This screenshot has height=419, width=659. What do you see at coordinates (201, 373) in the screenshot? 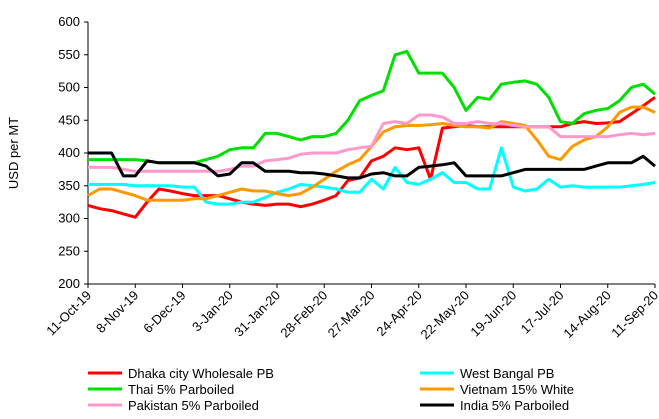
I see `legend-label: Dhaka city Wholesale PB` at bounding box center [201, 373].